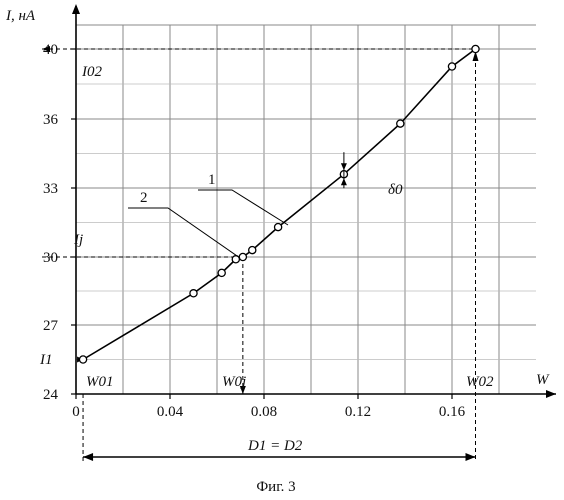  Describe the element at coordinates (358, 412) in the screenshot. I see `x-tick-label: 0.12` at that location.